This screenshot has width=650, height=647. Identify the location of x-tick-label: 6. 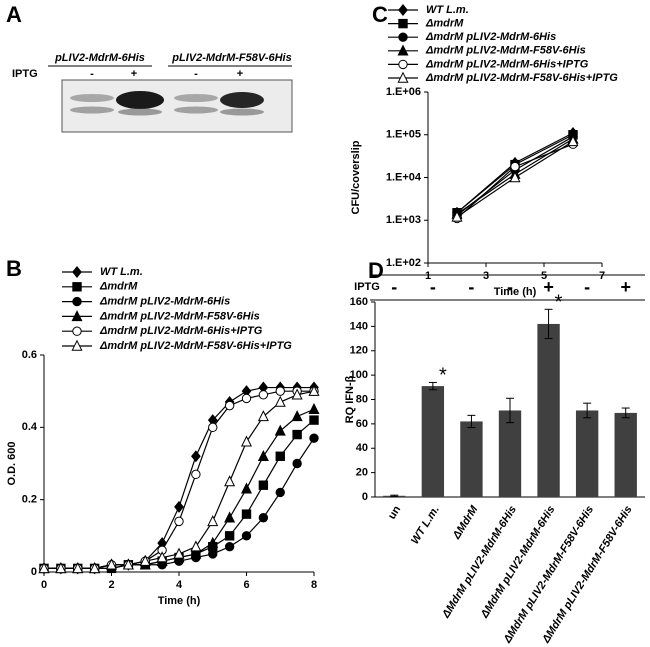
(246, 585).